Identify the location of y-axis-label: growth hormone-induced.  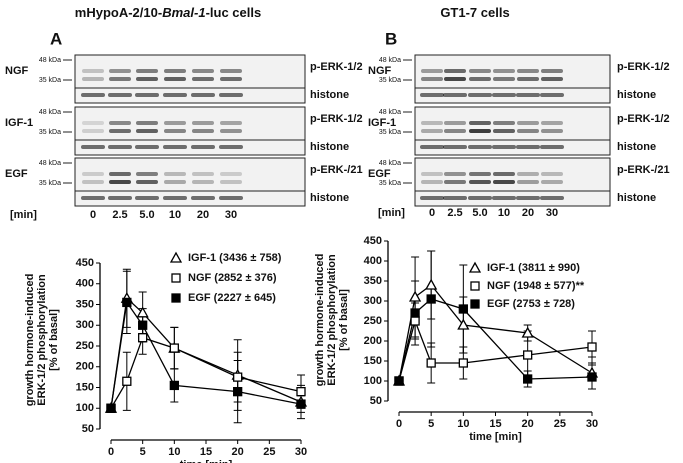
(320, 320).